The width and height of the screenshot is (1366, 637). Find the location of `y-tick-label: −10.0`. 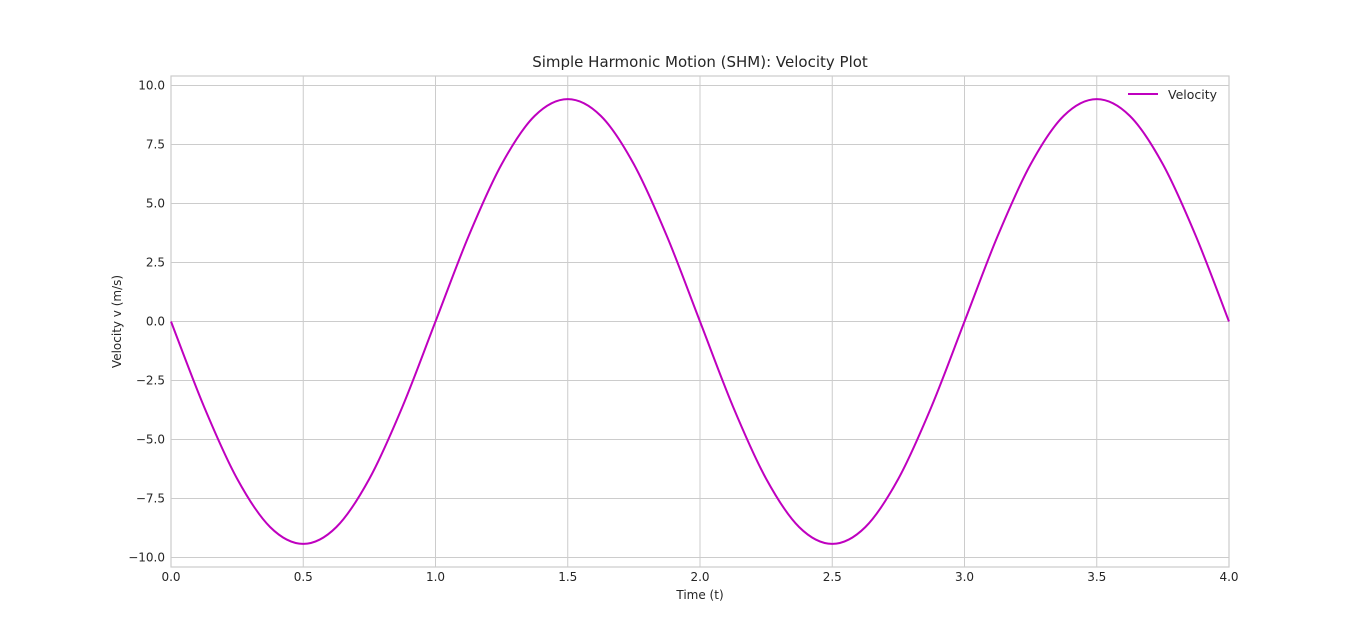

y-tick-label: −10.0 is located at coordinates (146, 558).